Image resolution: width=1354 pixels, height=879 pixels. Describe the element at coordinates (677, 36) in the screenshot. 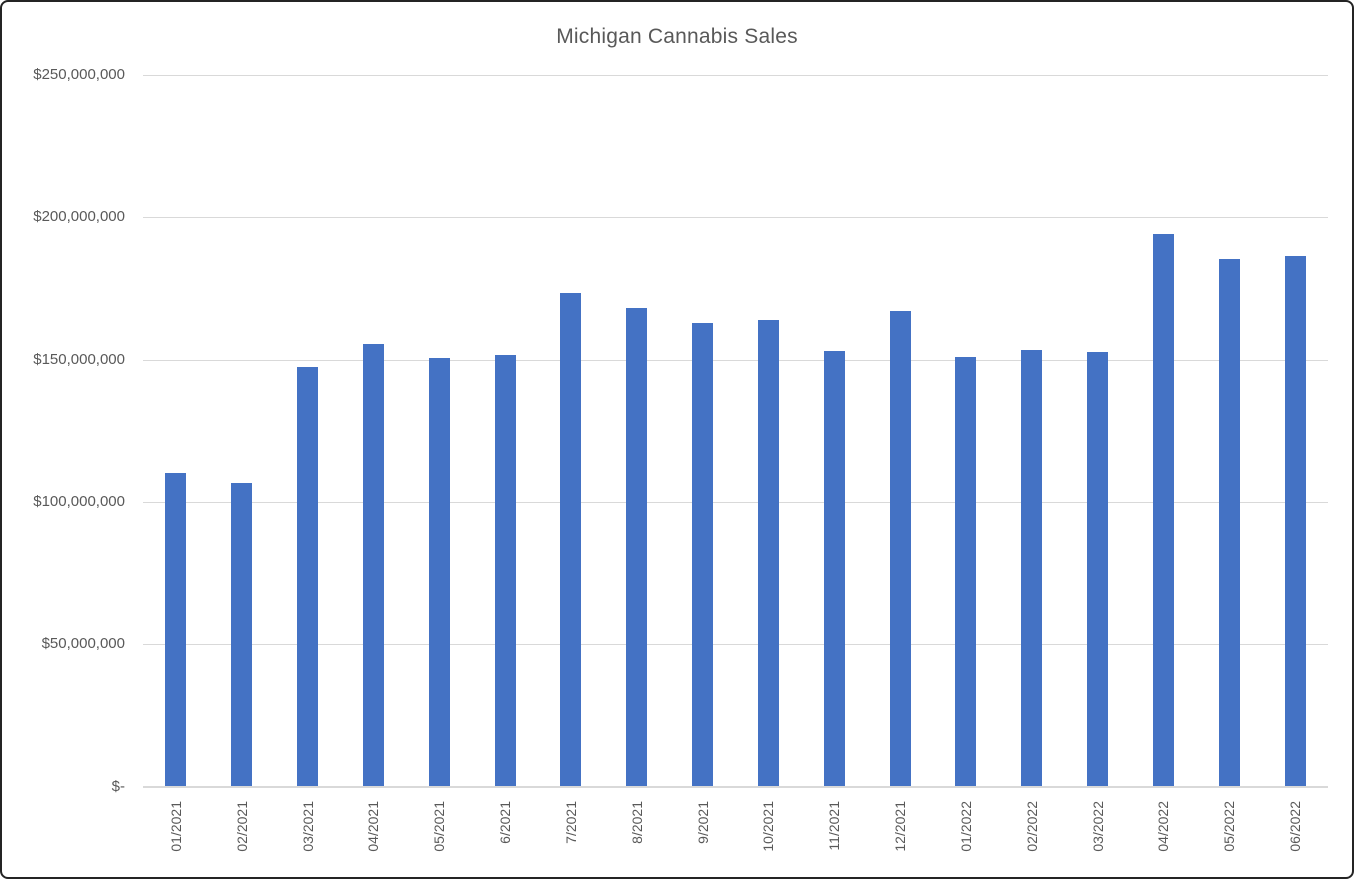

I see `chart-title: Michigan Cannabis Sales` at that location.